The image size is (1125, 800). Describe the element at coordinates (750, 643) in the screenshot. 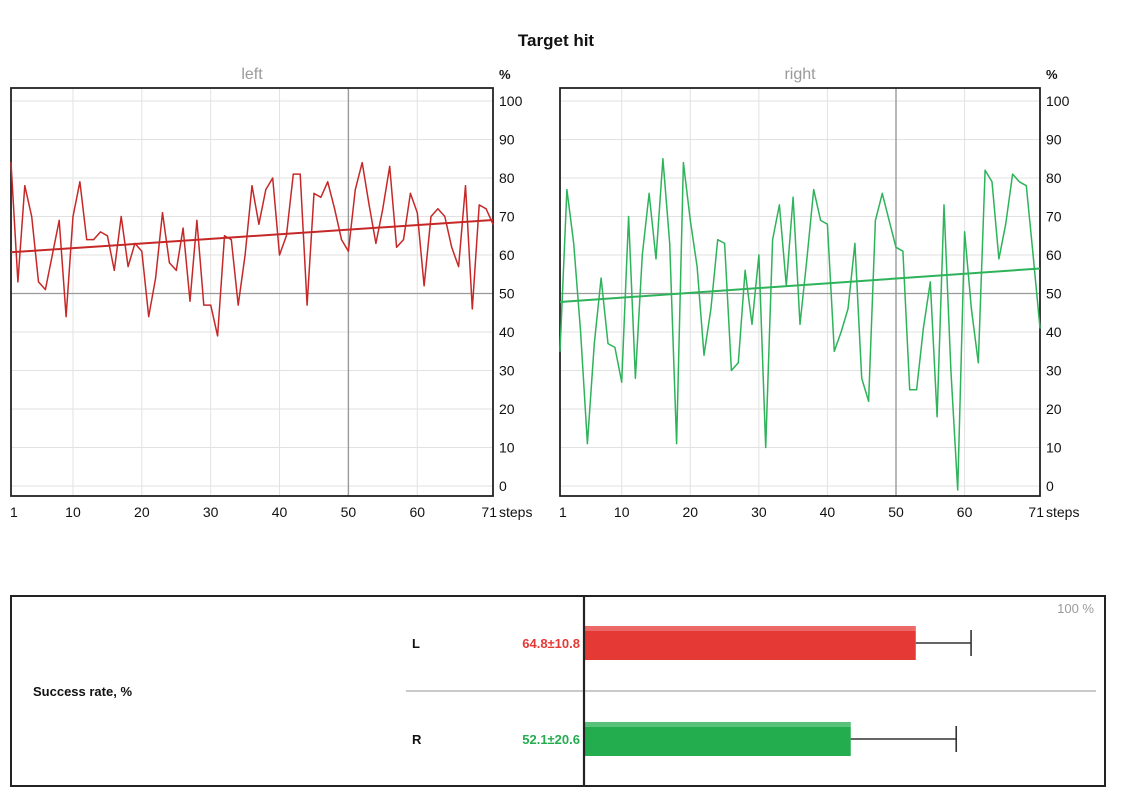

I see `bar-L` at that location.